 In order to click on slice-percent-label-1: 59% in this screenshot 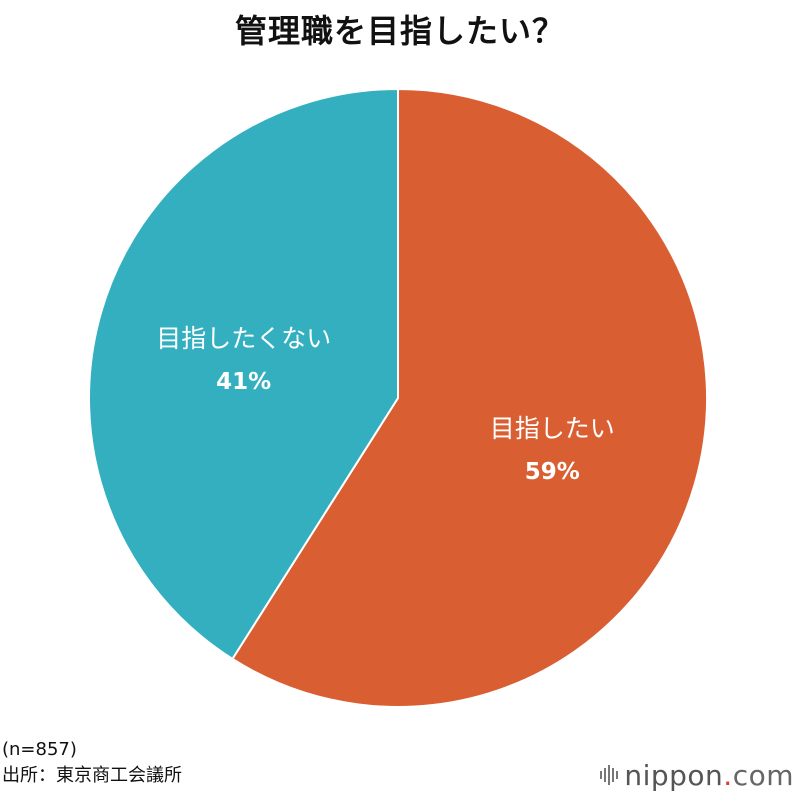, I will do `click(552, 472)`.